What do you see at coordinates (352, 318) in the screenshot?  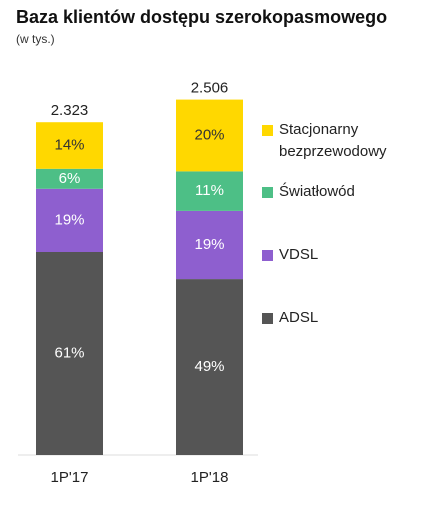 I see `legend-item: ADSL` at bounding box center [352, 318].